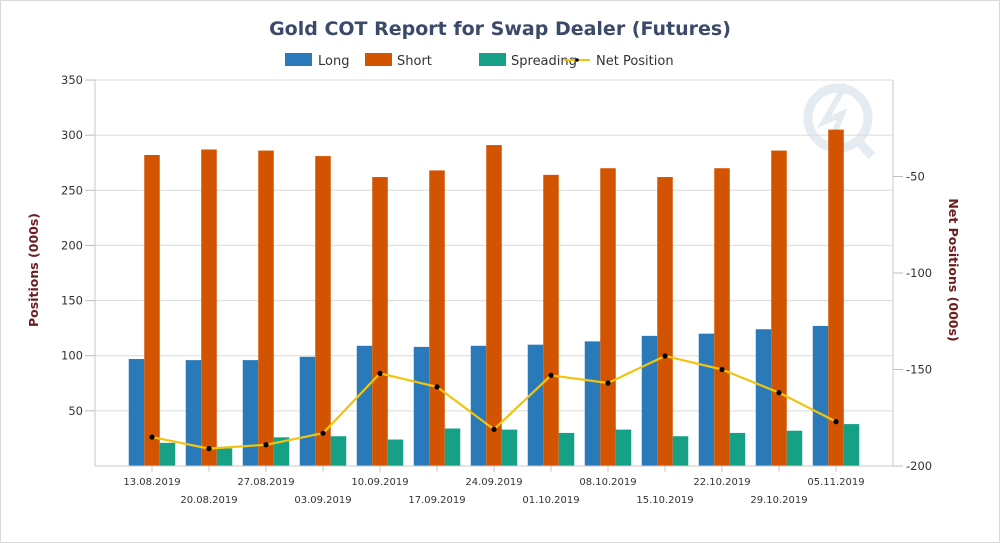 This screenshot has height=543, width=1000. I want to click on y2-tick-label: -150, so click(919, 370).